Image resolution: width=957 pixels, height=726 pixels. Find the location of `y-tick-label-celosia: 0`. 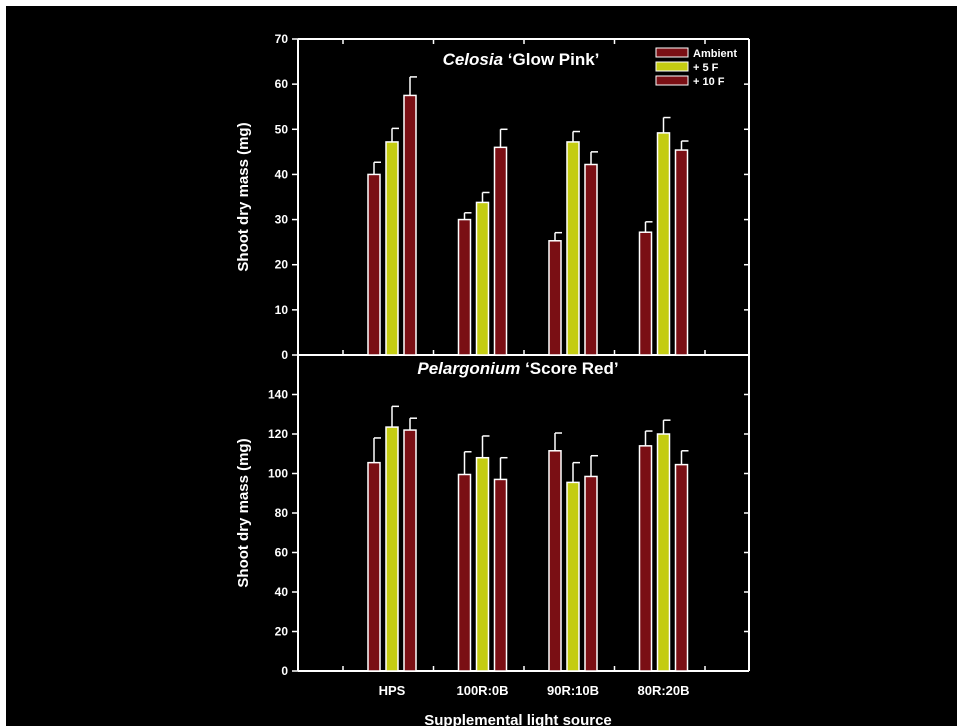

y-tick-label-celosia: 0 is located at coordinates (284, 355).